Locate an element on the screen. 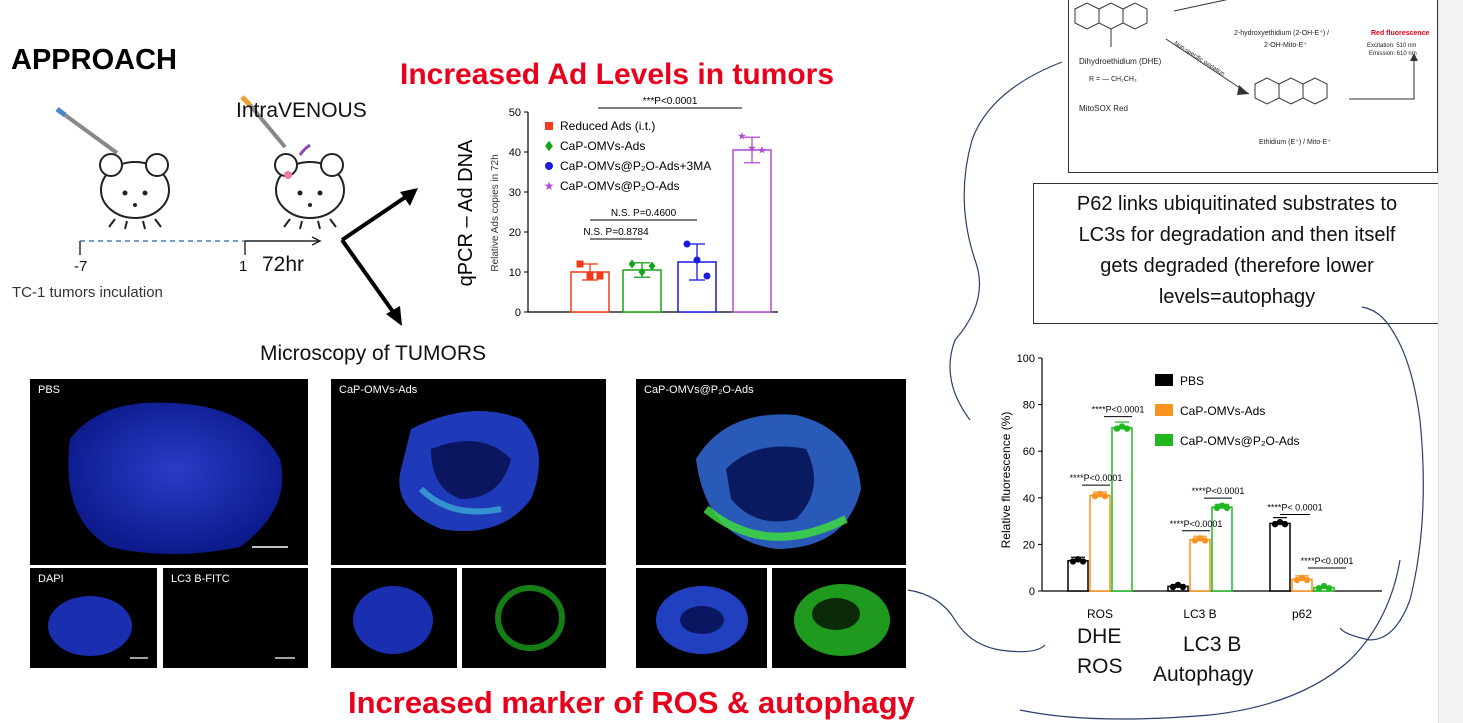  lc3b-label-1: LC3 B is located at coordinates (1212, 644).